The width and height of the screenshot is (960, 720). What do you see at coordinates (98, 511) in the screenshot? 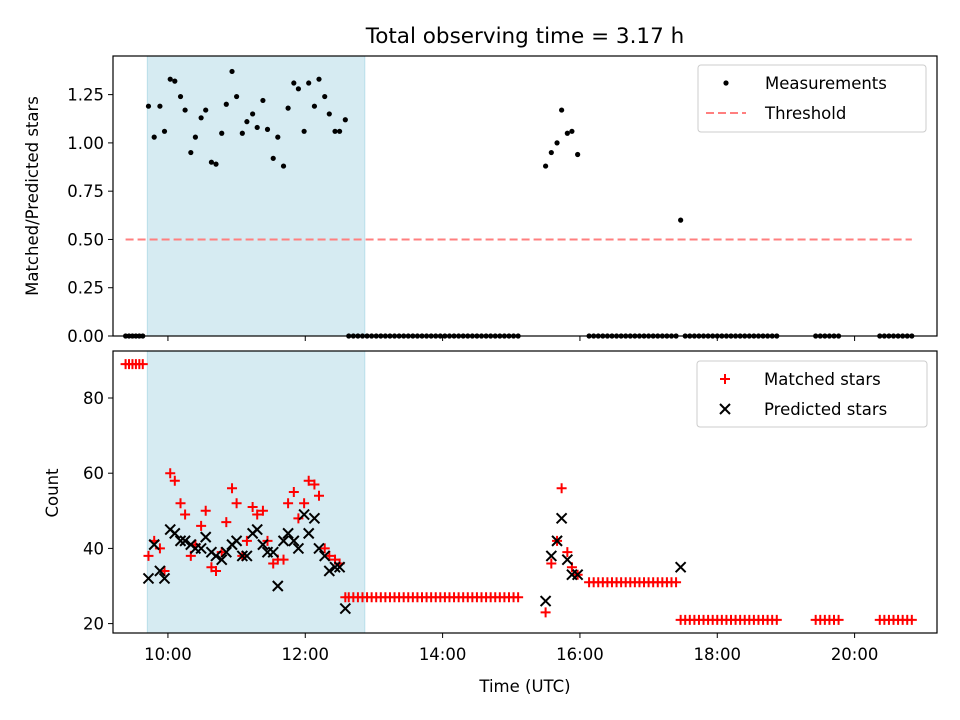
I see `y-axis-bottom: 20 40 60 80` at bounding box center [98, 511].